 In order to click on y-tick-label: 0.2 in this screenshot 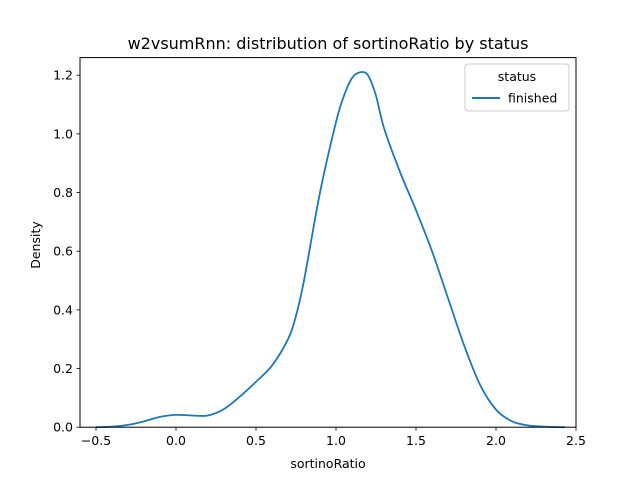, I will do `click(63, 368)`.